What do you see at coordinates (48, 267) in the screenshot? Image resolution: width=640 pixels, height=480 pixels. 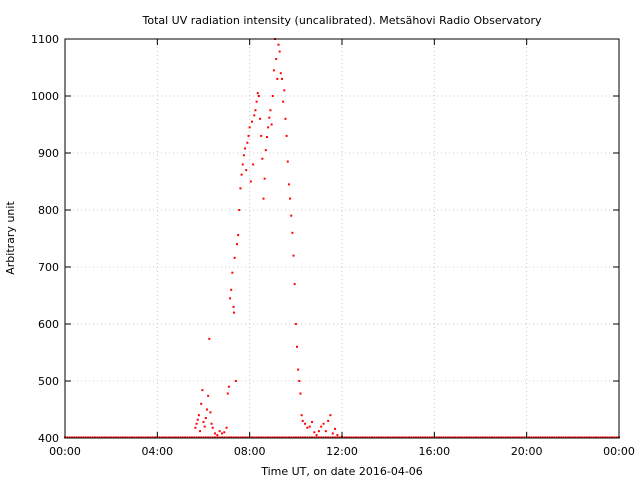 I see `y-tick-label: 700` at bounding box center [48, 267].